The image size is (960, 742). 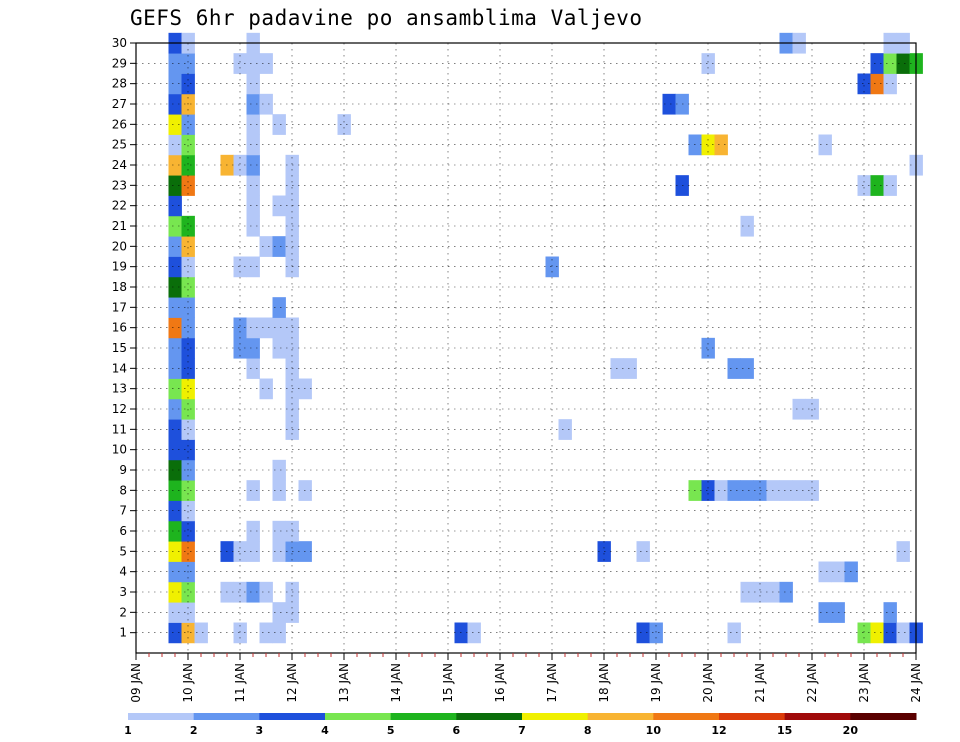 I want to click on y-tick-label: 10, so click(x=119, y=450).